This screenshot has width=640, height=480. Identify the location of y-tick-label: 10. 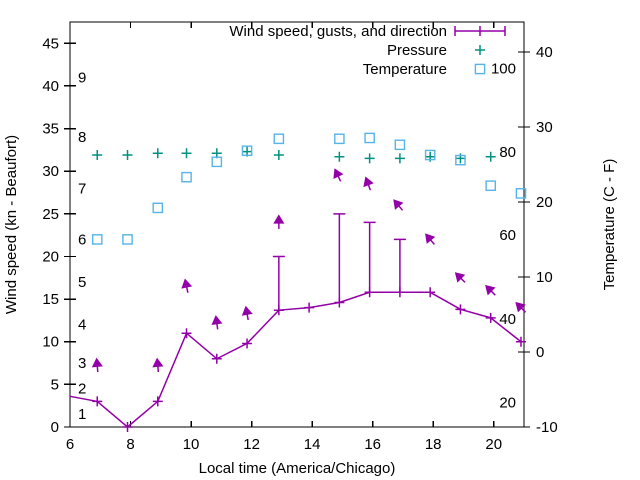
(50, 342).